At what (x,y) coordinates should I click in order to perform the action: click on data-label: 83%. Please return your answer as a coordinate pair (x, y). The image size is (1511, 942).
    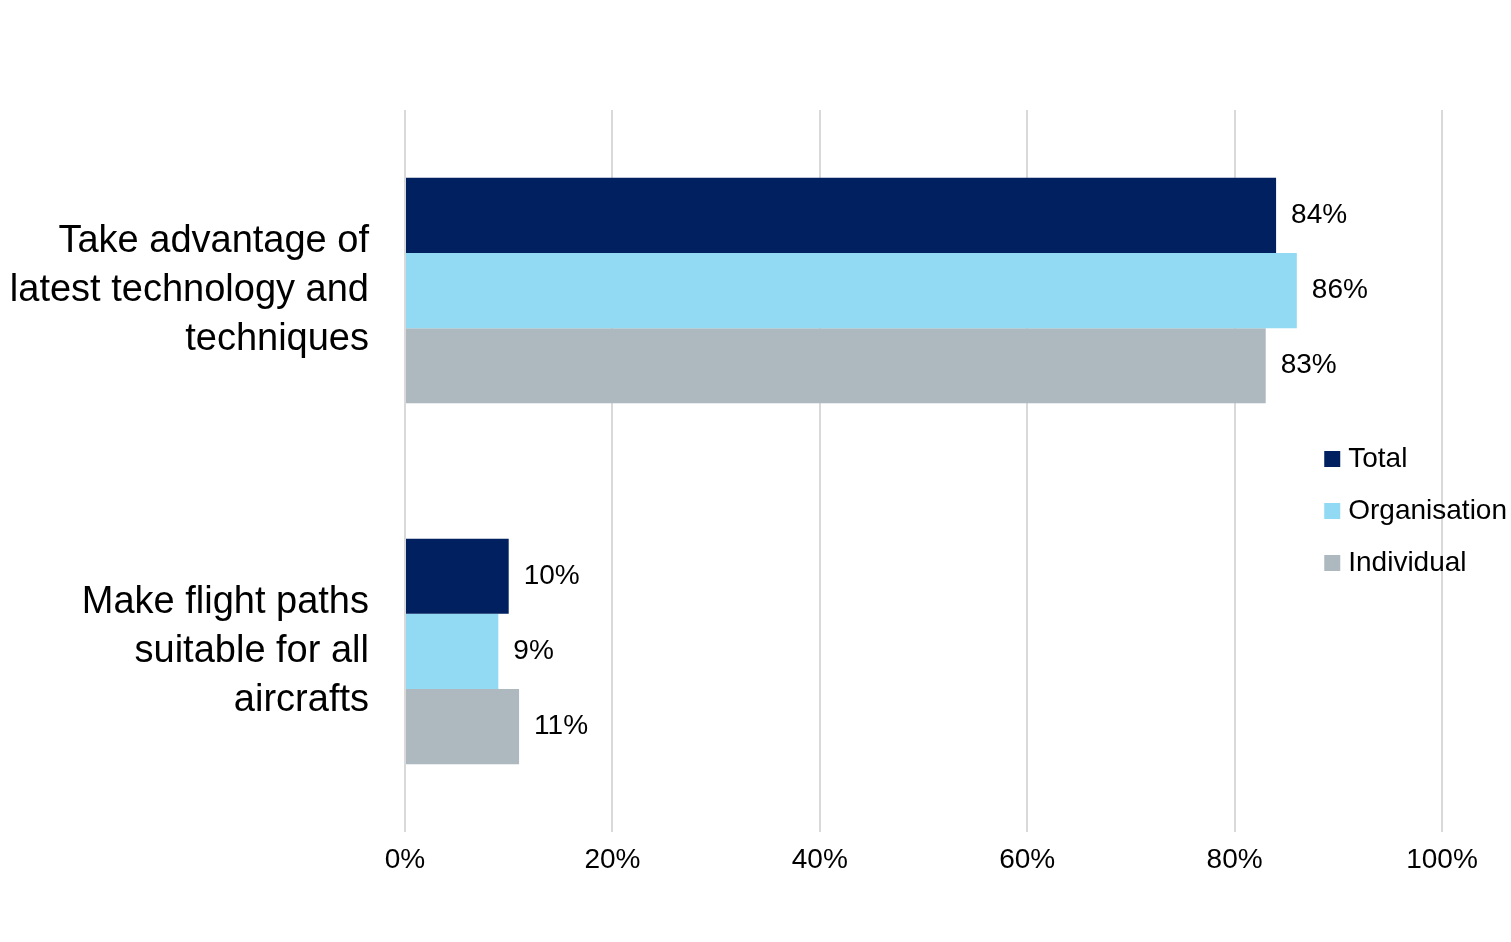
    Looking at the image, I should click on (1308, 364).